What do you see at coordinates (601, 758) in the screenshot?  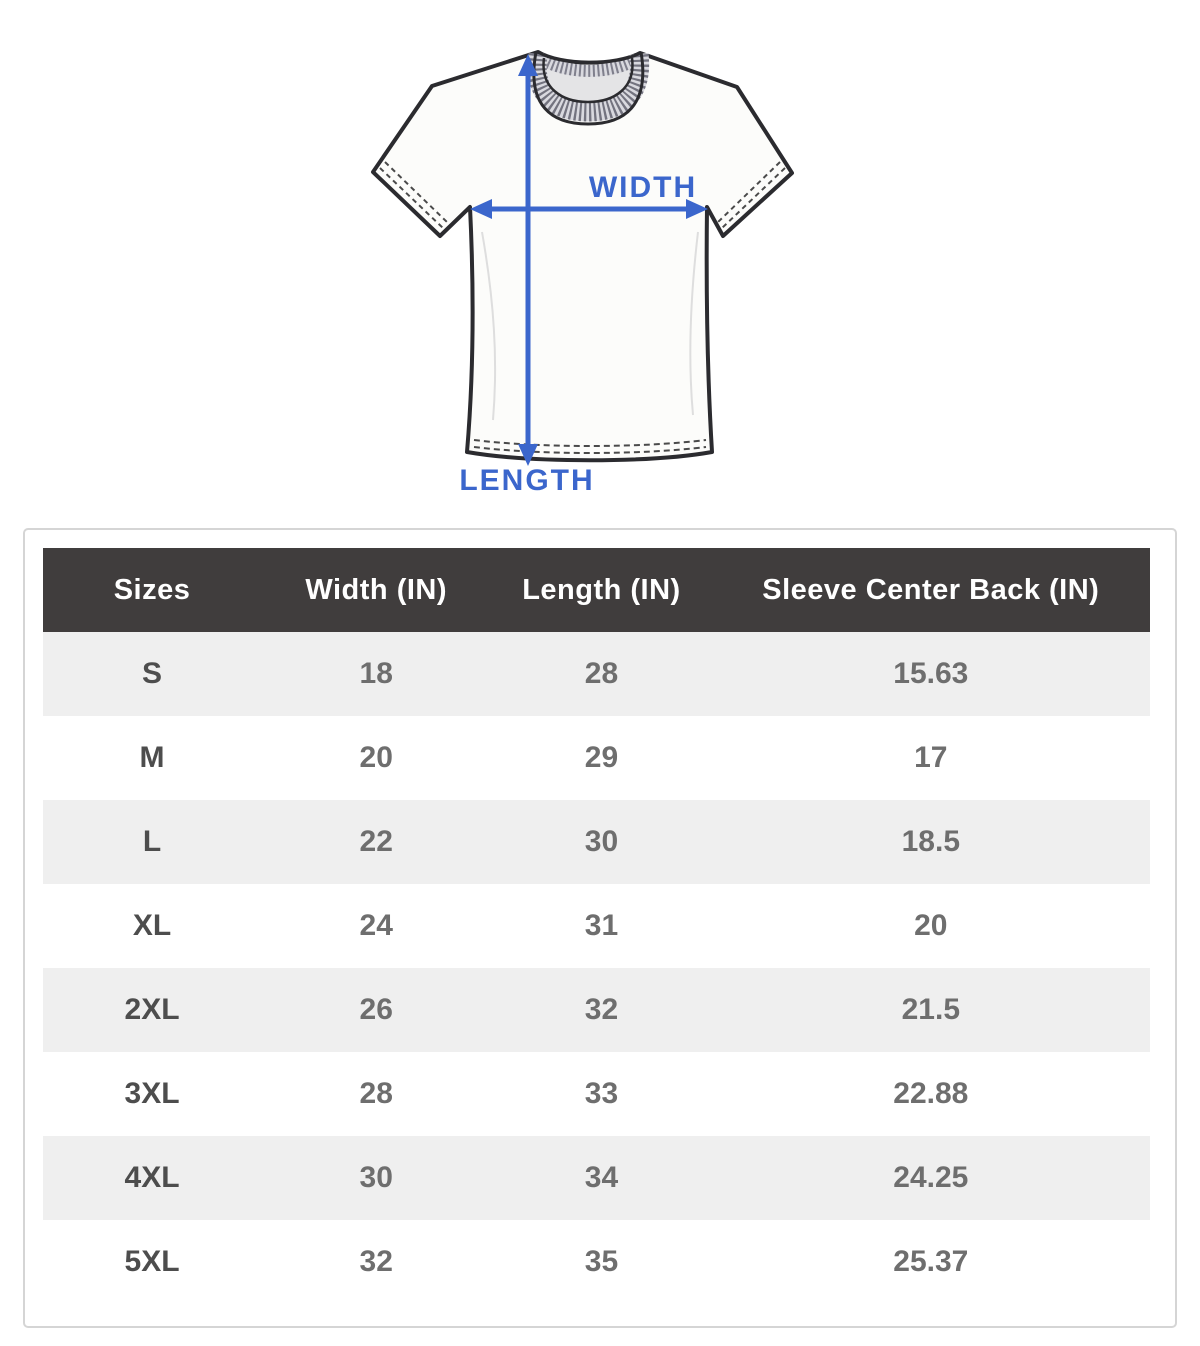 I see `cell-length: 29` at bounding box center [601, 758].